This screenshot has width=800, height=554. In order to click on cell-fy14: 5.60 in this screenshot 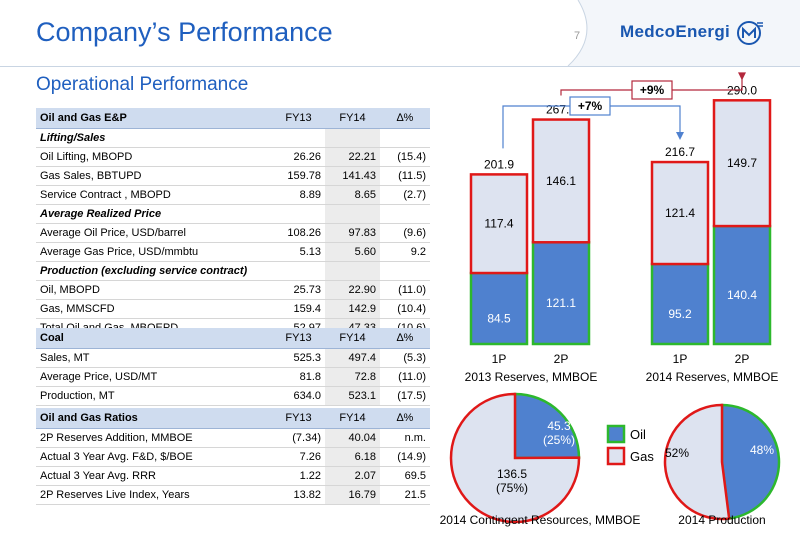, I will do `click(352, 252)`.